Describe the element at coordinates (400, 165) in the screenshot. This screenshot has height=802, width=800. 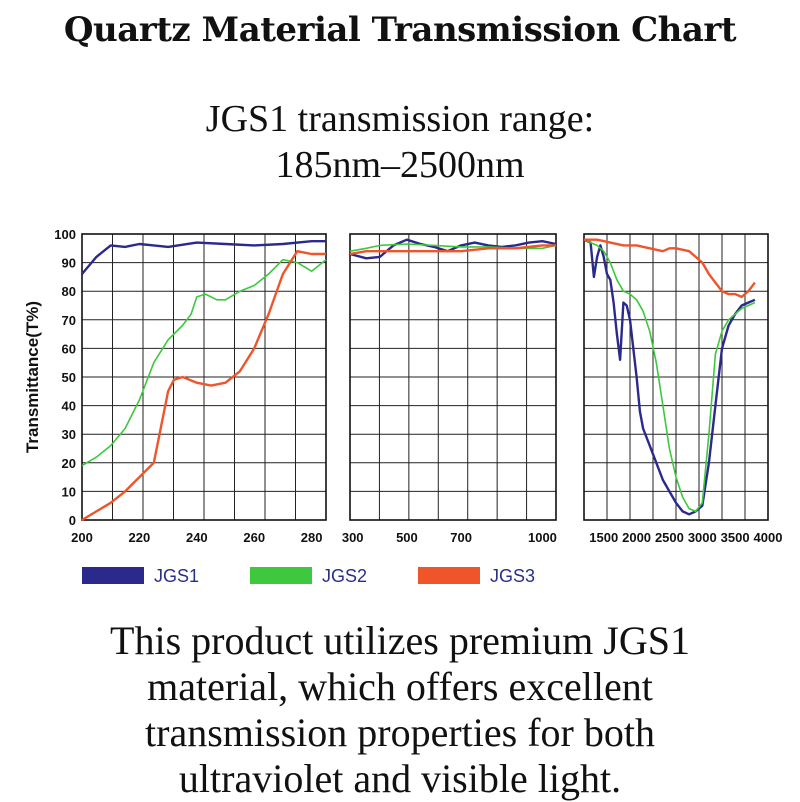
I see `subtitle-line-2: 185nm–2500nm` at that location.